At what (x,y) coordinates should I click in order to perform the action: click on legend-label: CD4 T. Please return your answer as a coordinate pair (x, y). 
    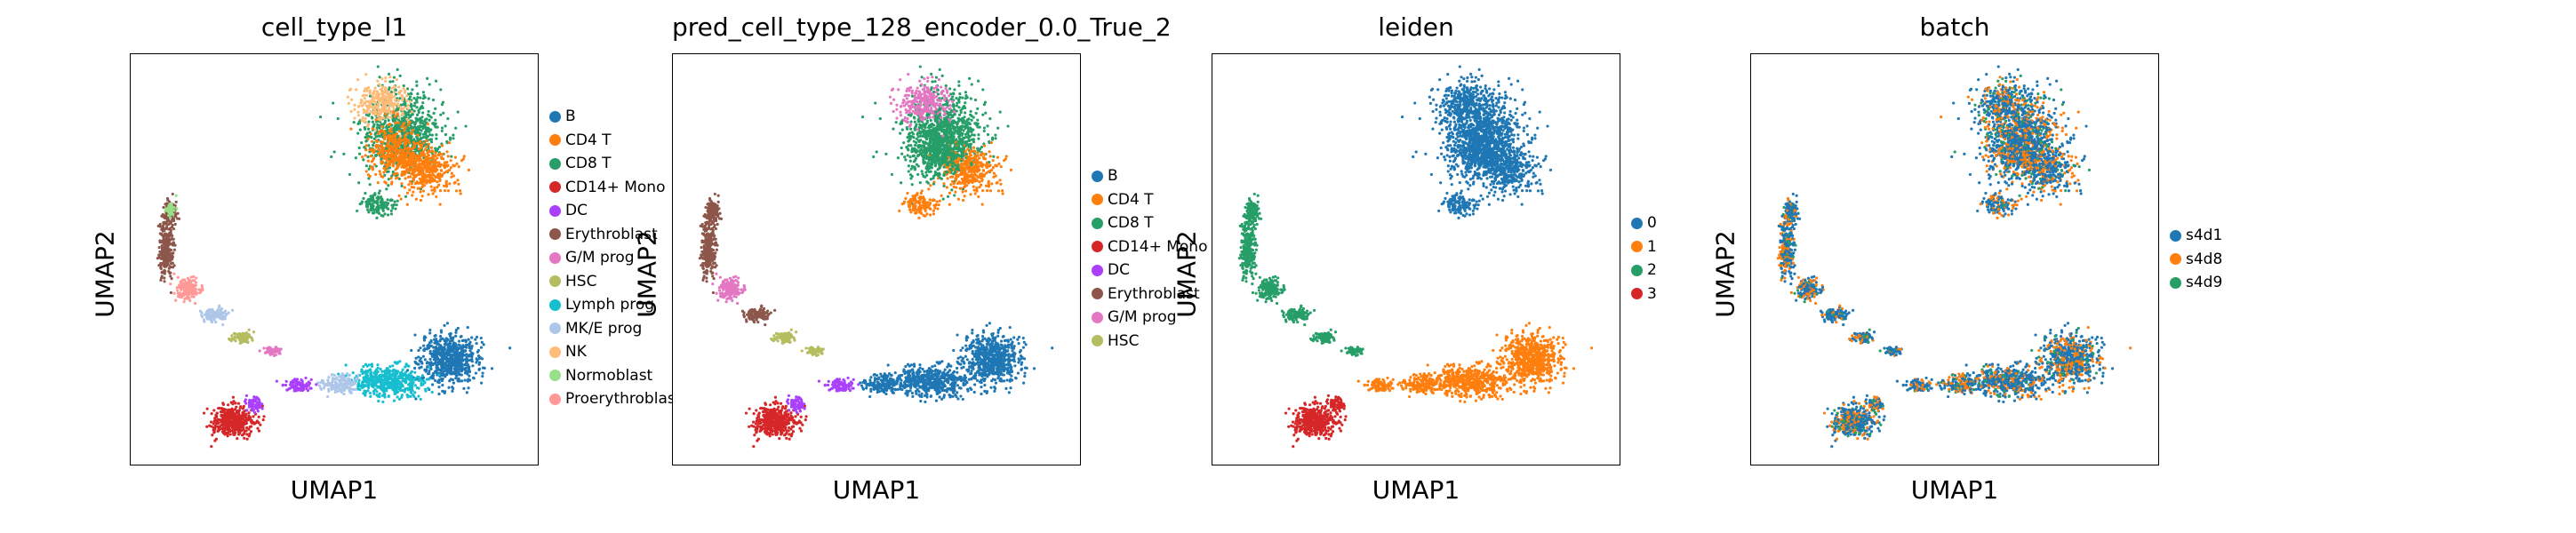
    Looking at the image, I should click on (588, 140).